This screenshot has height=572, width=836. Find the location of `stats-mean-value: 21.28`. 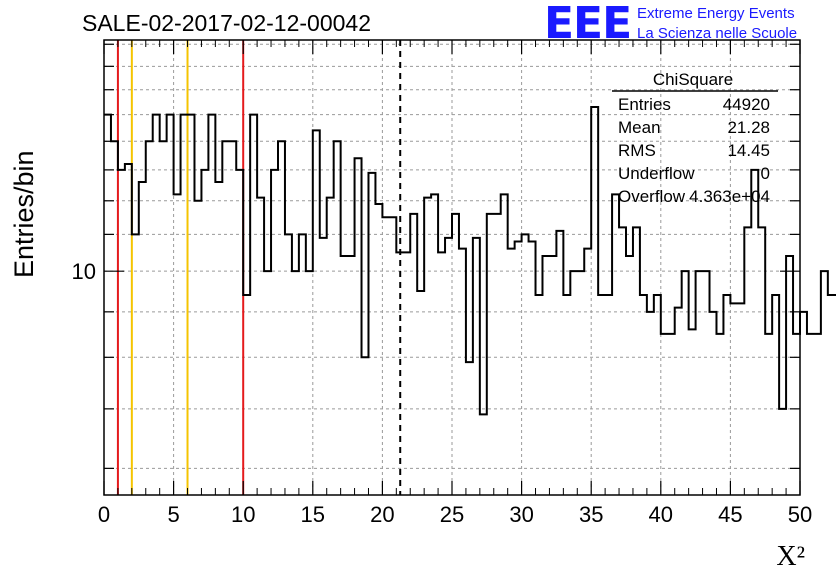

stats-mean-value: 21.28 is located at coordinates (748, 127).